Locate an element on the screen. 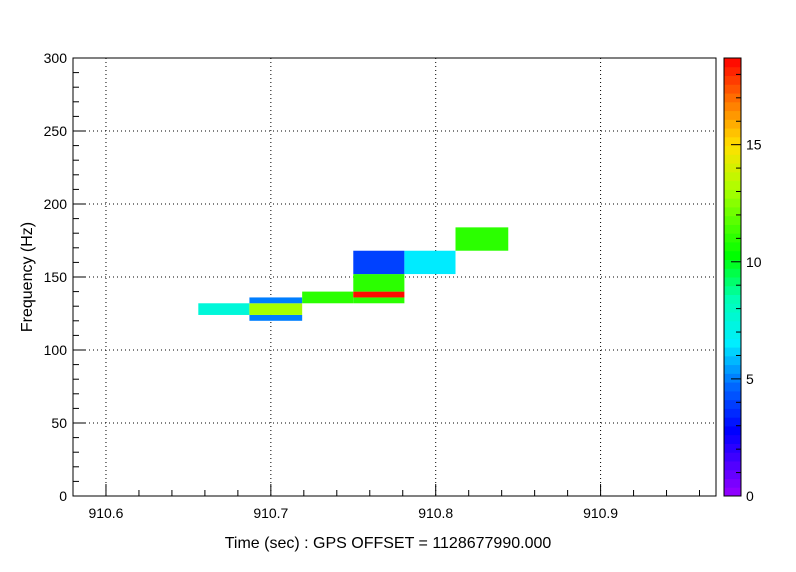  x-tick-label: 910.7 is located at coordinates (270, 513).